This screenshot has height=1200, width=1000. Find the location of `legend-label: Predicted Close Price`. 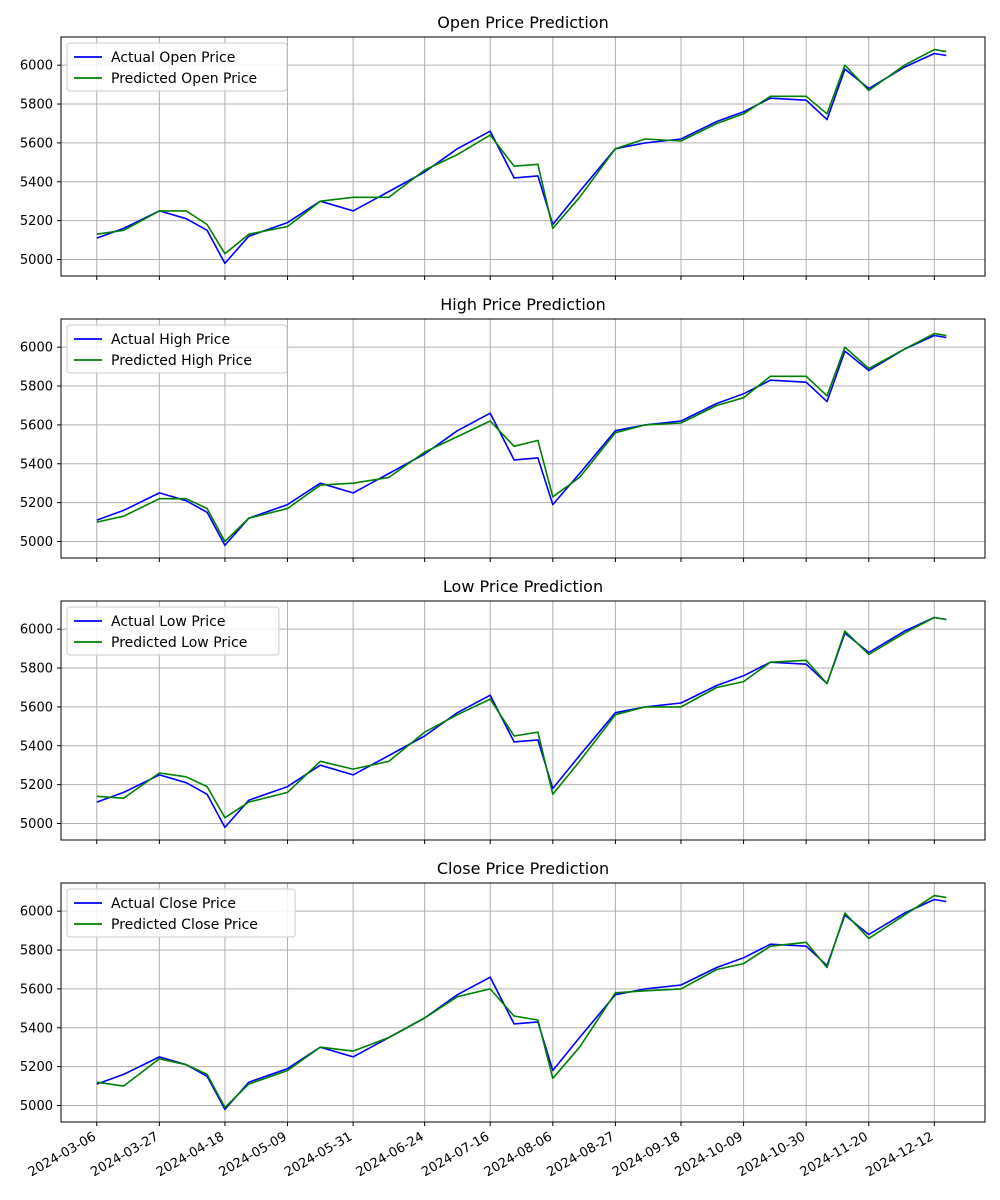

legend-label: Predicted Close Price is located at coordinates (184, 925).